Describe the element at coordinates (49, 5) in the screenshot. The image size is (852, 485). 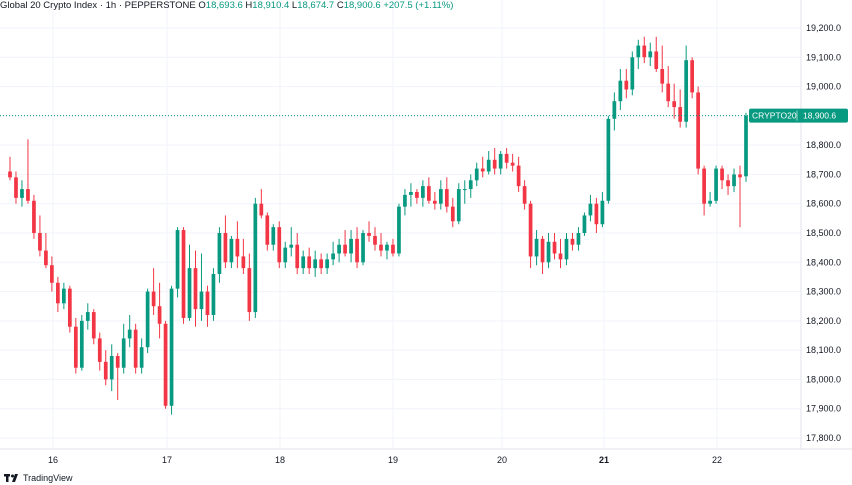
I see `symbol-name: Global 20 Crypto Index` at that location.